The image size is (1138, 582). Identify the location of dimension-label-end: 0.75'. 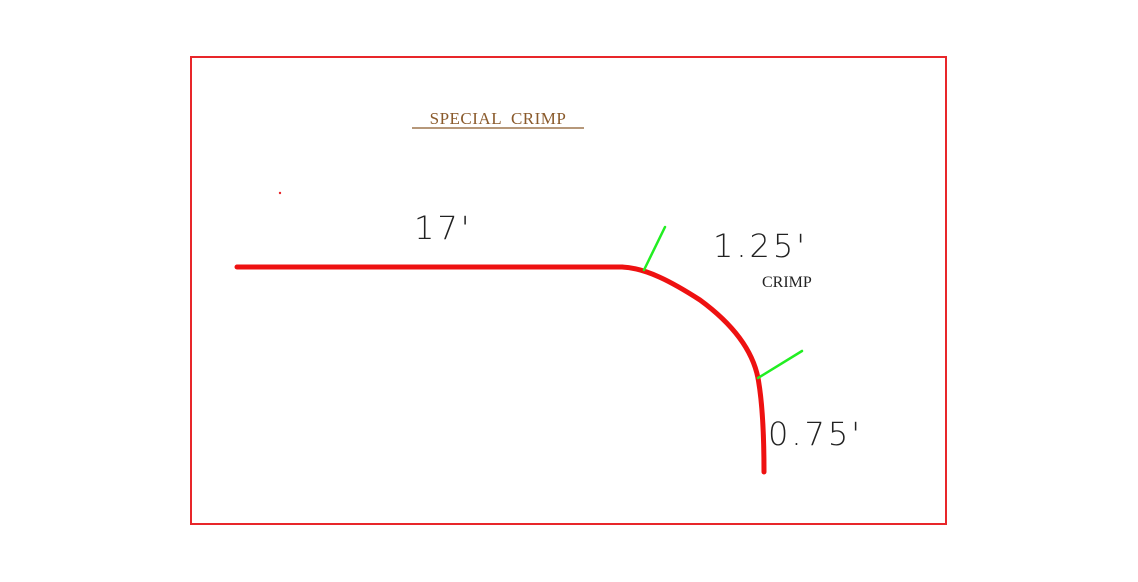
(815, 434).